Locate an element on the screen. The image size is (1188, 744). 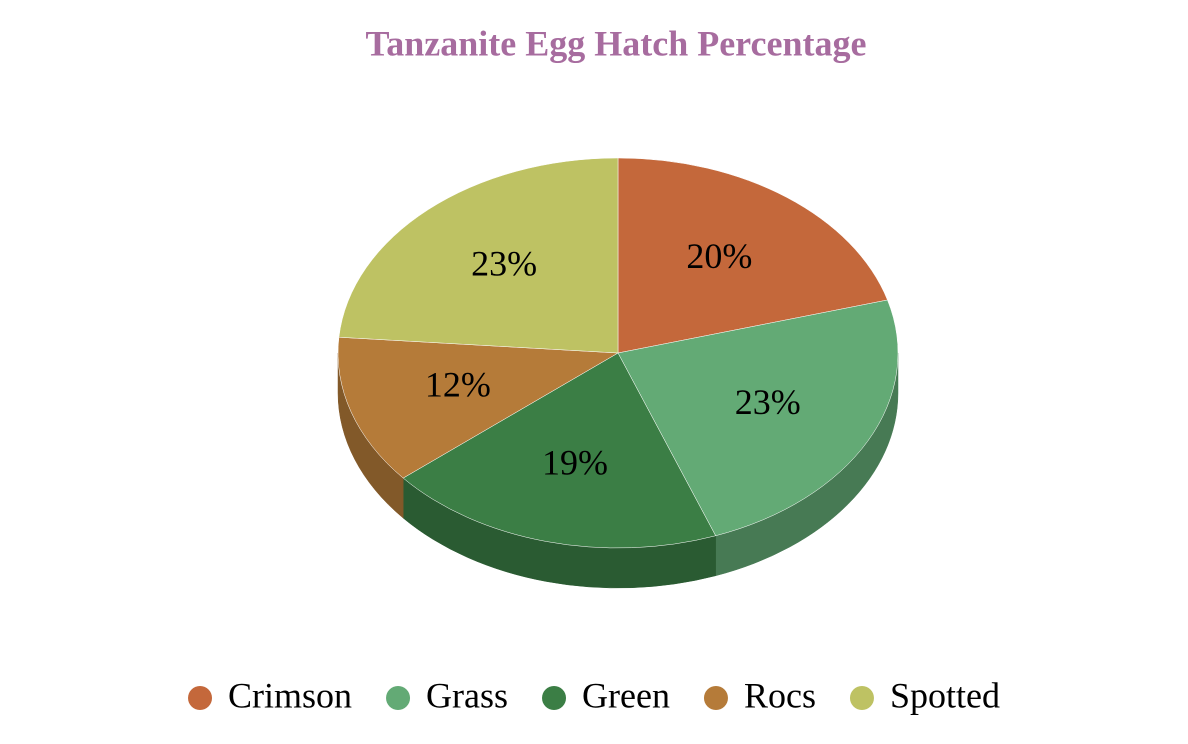
data-label: 19% is located at coordinates (575, 462).